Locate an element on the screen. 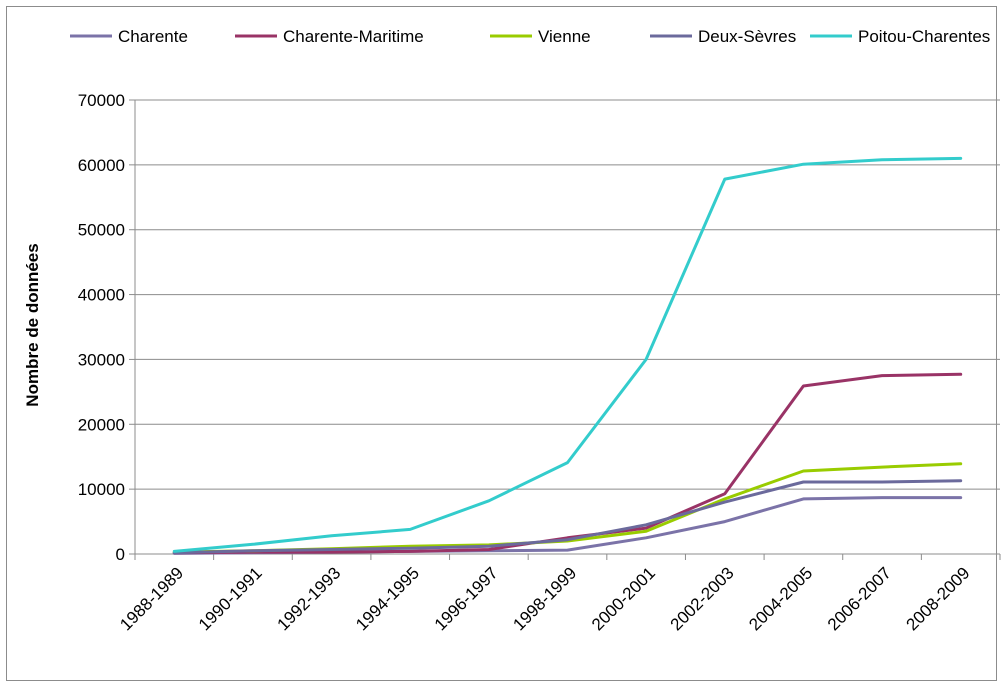  y-tick-label: 60000 is located at coordinates (101, 165).